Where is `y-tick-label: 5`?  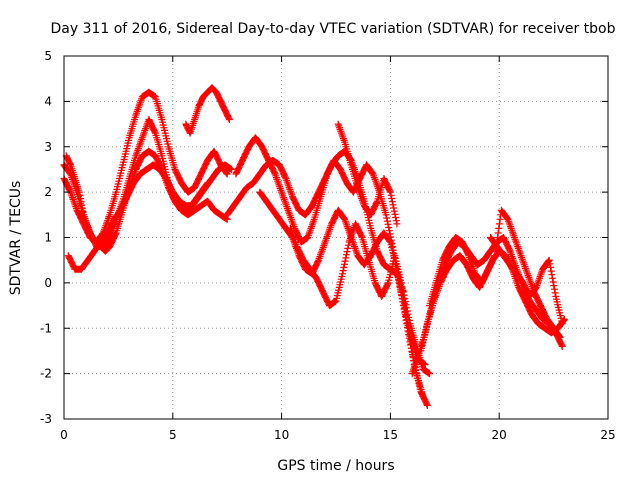
y-tick-label: 5 is located at coordinates (48, 56).